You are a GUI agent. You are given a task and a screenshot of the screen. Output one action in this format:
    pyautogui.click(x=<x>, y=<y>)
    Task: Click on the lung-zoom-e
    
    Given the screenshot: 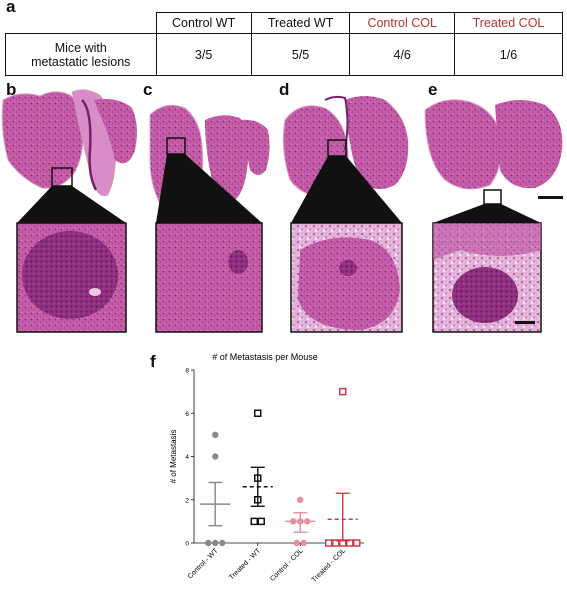 What is the action you would take?
    pyautogui.click(x=487, y=277)
    